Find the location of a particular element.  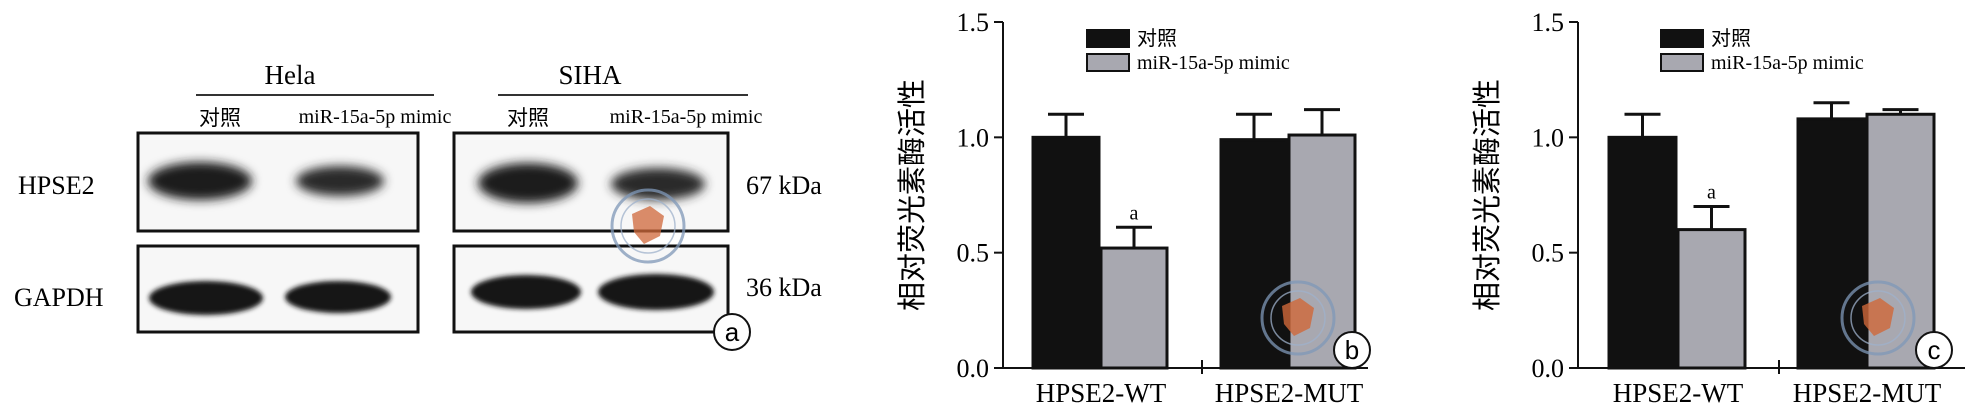

blot-strip-gapdh-hela is located at coordinates (278, 289).